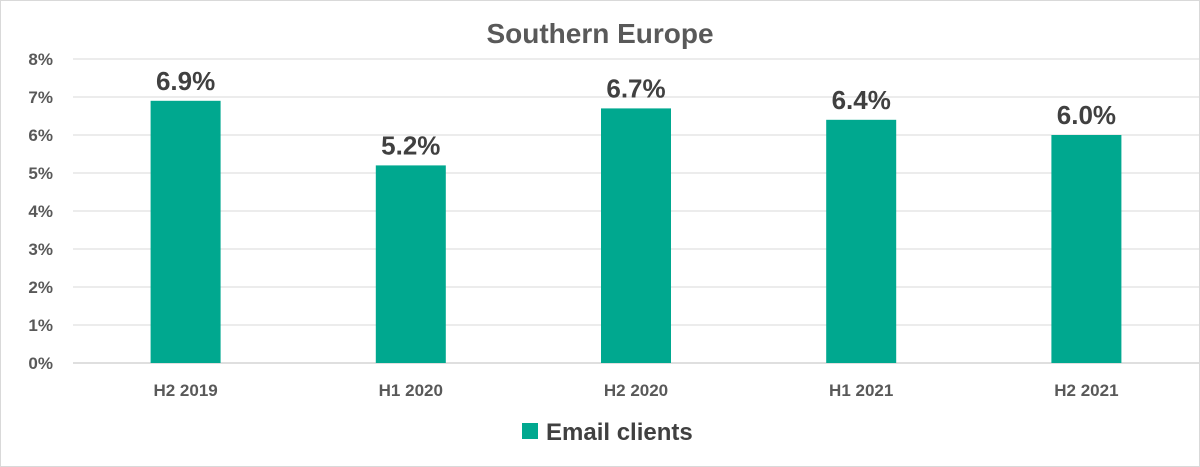 Image resolution: width=1200 pixels, height=467 pixels. I want to click on bar-h2-2020, so click(636, 236).